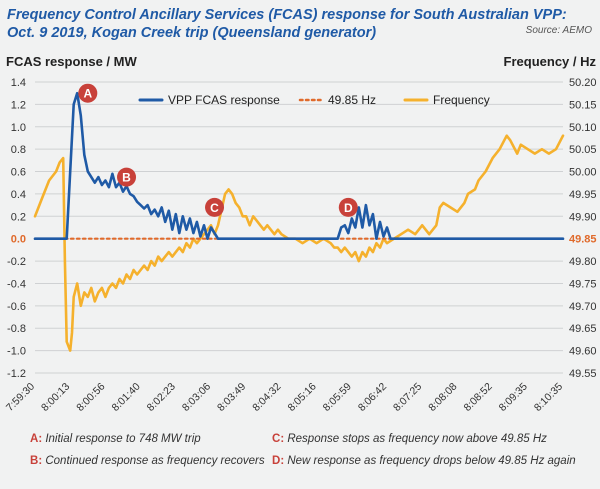 The image size is (600, 489). I want to click on annotation-a: A: Initial response to 748 MW trip, so click(115, 439).